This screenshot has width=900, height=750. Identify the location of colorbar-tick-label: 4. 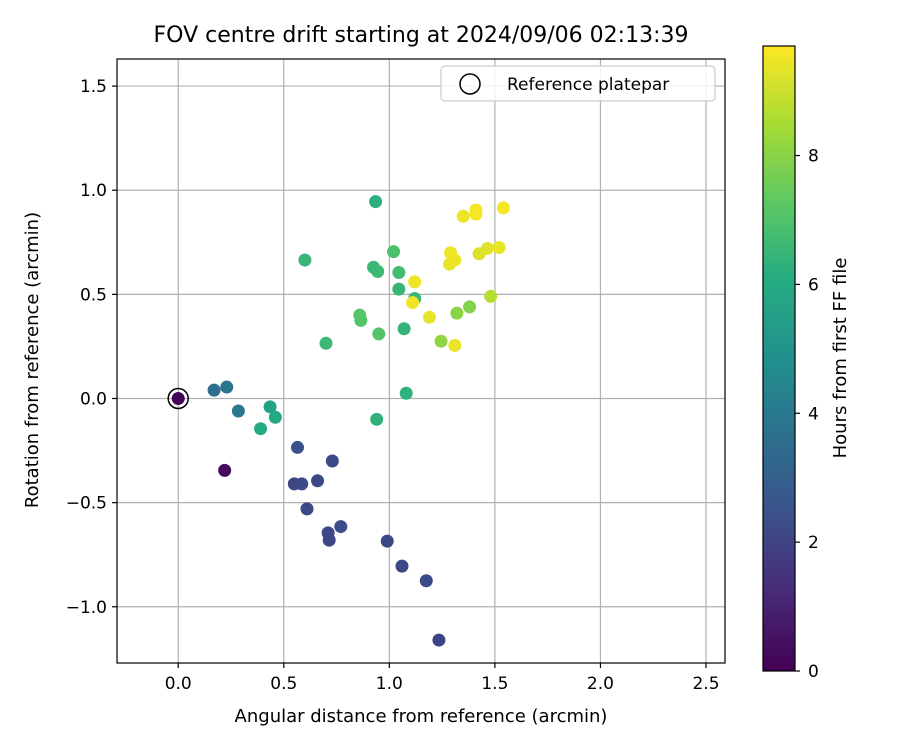
(813, 414).